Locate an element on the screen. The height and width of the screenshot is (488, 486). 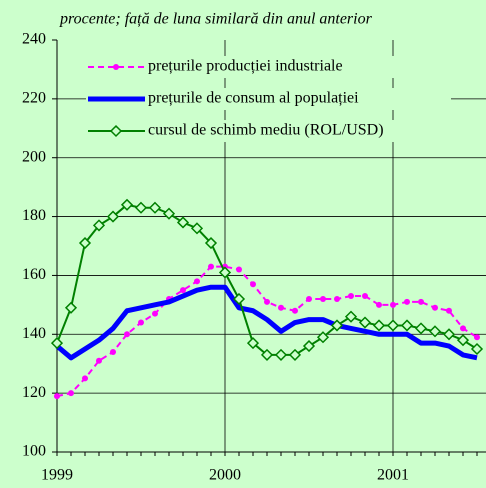
legend-label: cursul de schimb mediu (ROL/USD) is located at coordinates (266, 130).